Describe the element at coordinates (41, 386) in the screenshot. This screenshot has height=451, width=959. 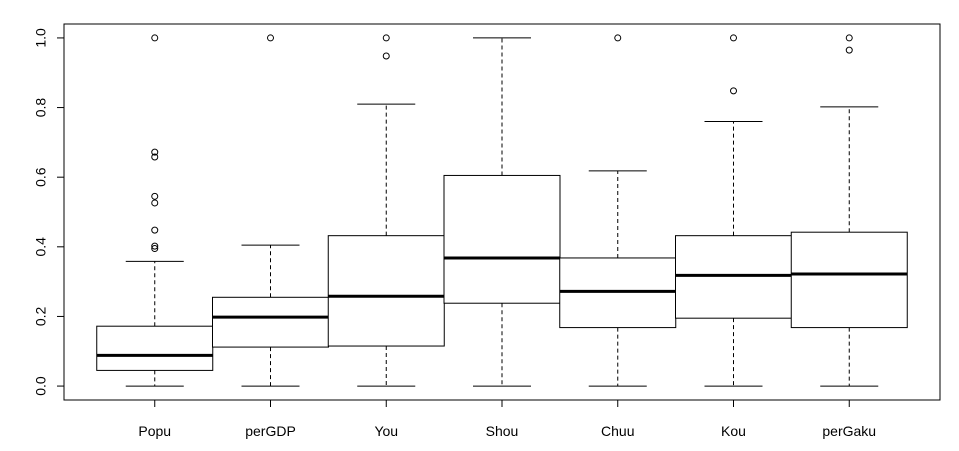
I see `y-tick-label: 0.0` at that location.